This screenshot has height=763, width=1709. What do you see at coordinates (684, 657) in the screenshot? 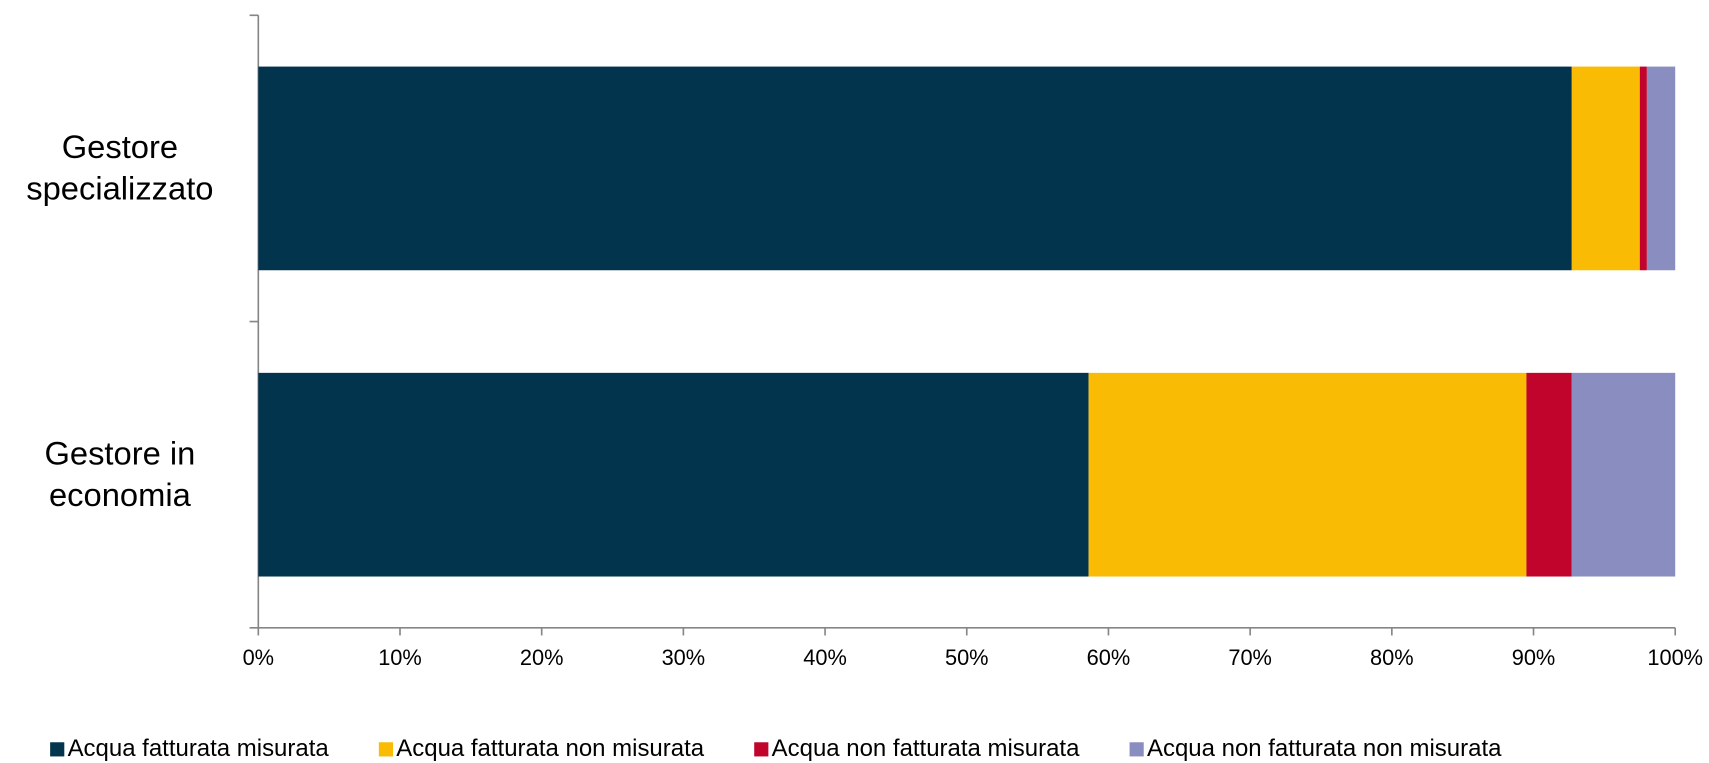
I see `x-tick-label: 30%` at bounding box center [684, 657].